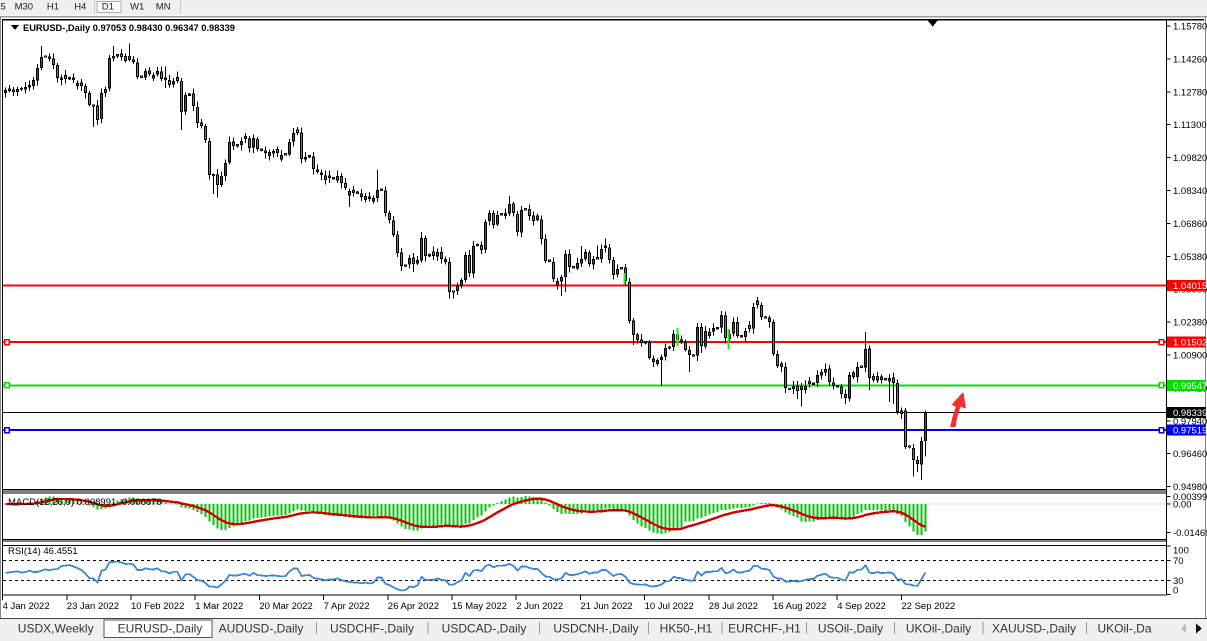  What do you see at coordinates (1190, 191) in the screenshot?
I see `svg-text: 1.08340` at bounding box center [1190, 191].